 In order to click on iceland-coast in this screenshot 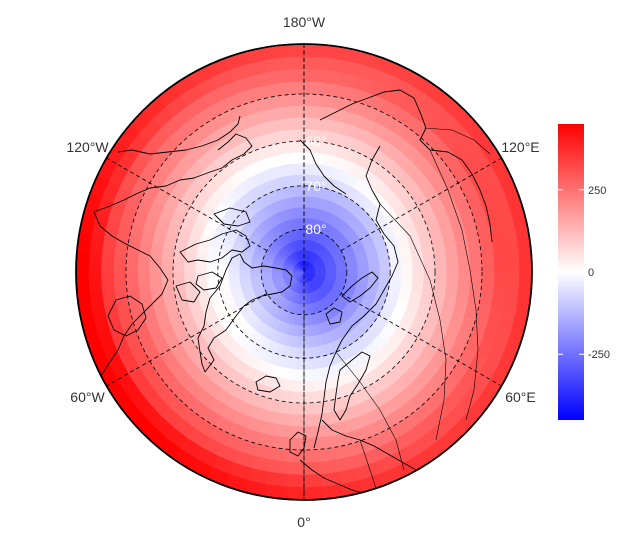, I will do `click(268, 384)`.